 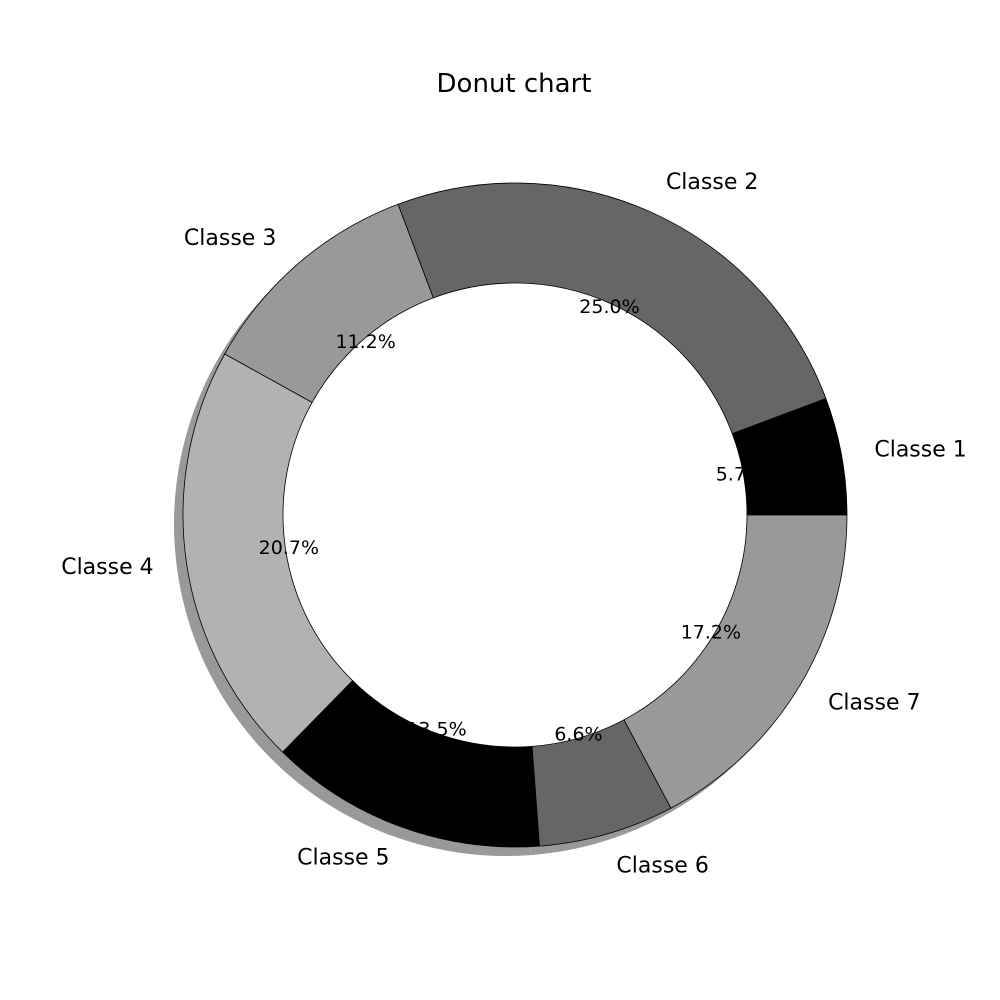 What do you see at coordinates (365, 342) in the screenshot?
I see `percent-label-classe-3: 11.2%` at bounding box center [365, 342].